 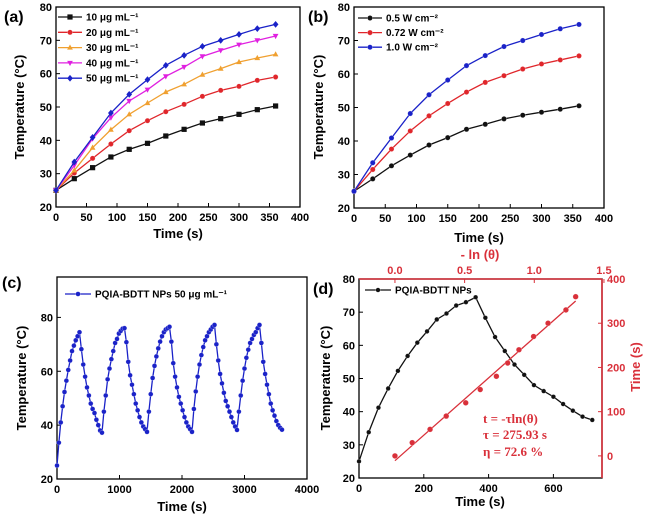 I want to click on x-tick-label: 600, so click(x=553, y=489).